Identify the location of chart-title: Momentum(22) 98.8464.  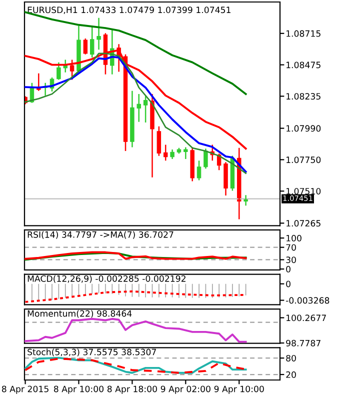
(80, 314).